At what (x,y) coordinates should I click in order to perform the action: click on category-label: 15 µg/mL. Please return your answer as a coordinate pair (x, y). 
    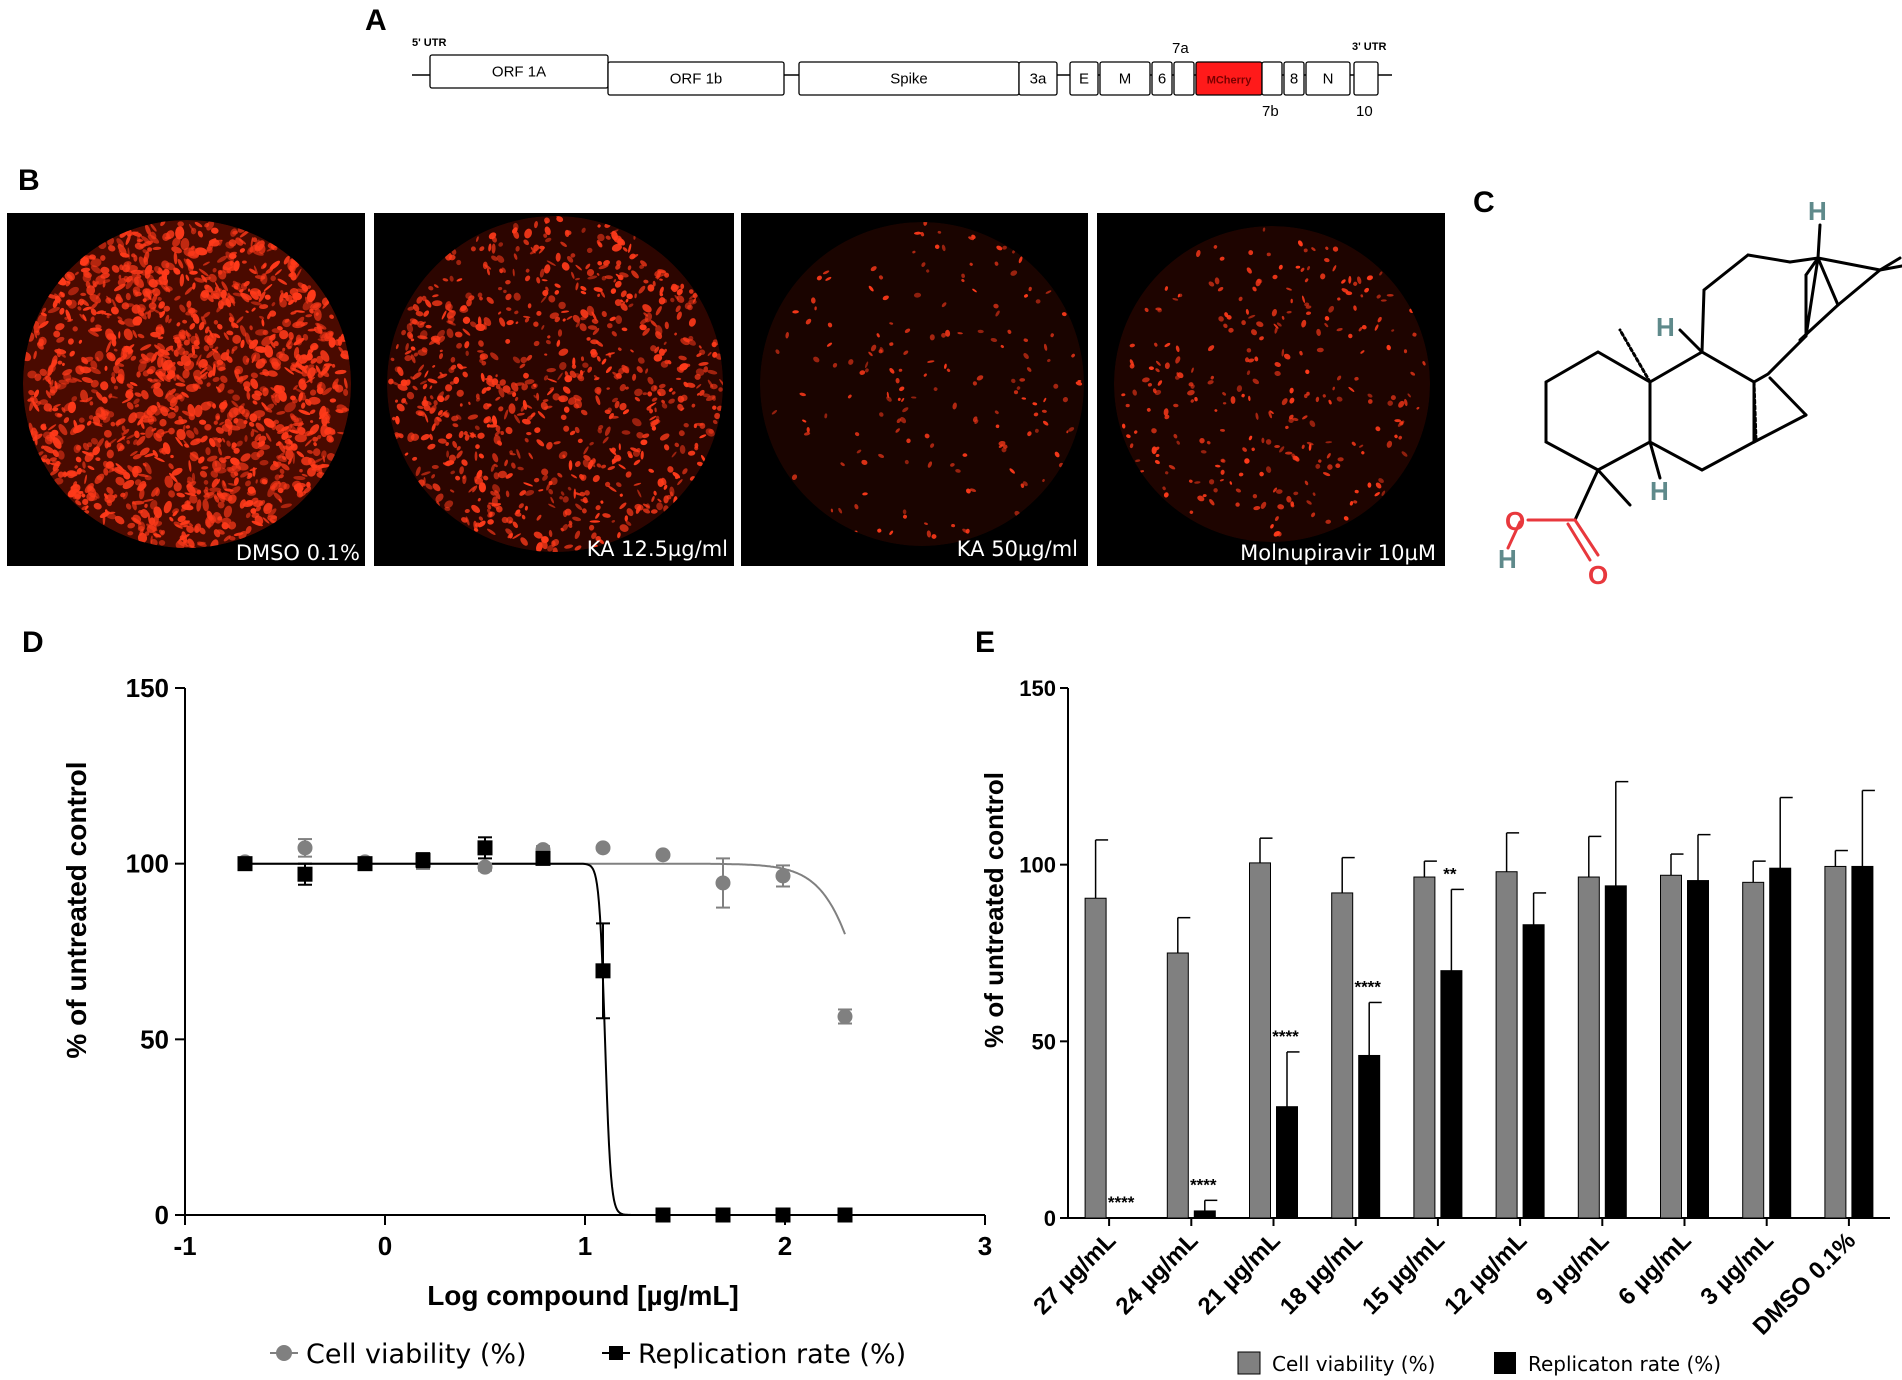
    Looking at the image, I should click on (1403, 1273).